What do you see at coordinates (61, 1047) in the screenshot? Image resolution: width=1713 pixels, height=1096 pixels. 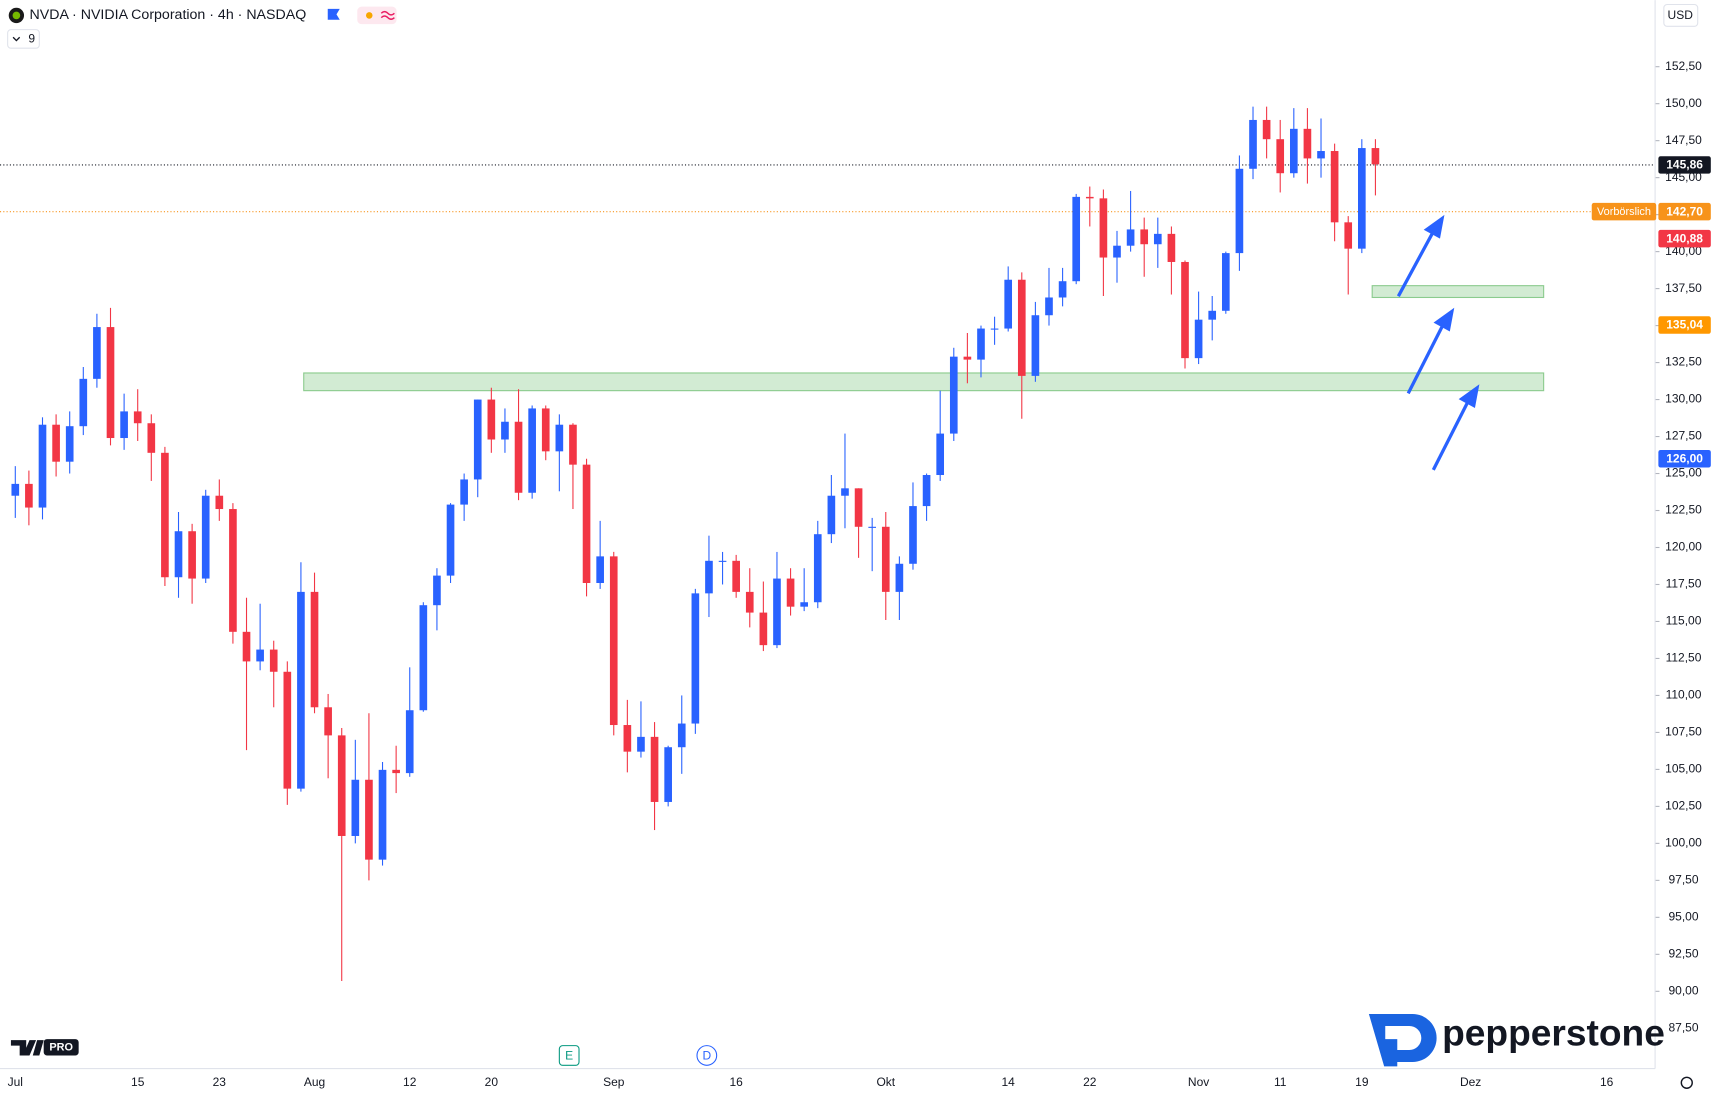 I see `tv-badge` at bounding box center [61, 1047].